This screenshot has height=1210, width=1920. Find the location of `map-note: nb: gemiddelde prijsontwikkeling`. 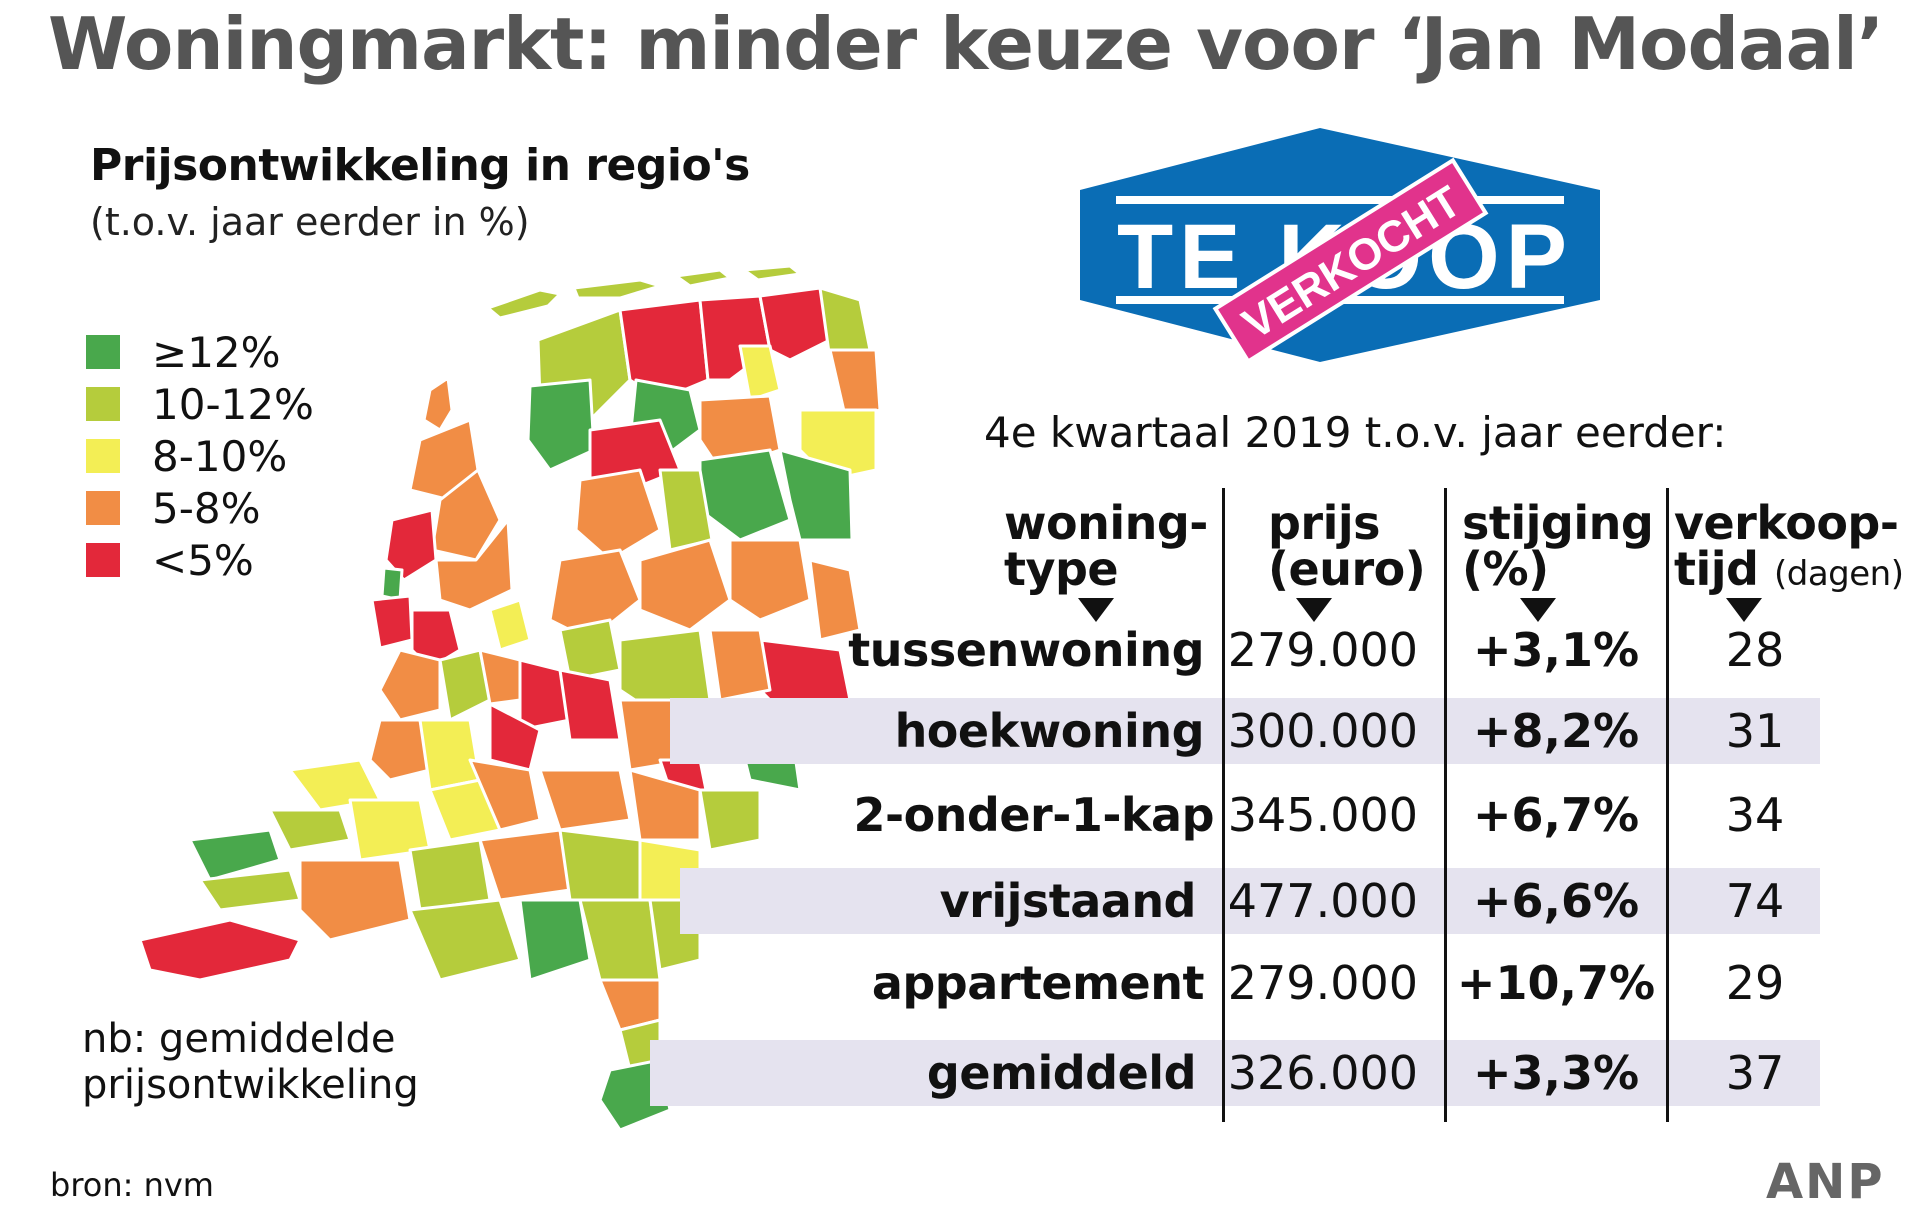

map-note: nb: gemiddelde prijsontwikkeling is located at coordinates (250, 1062).